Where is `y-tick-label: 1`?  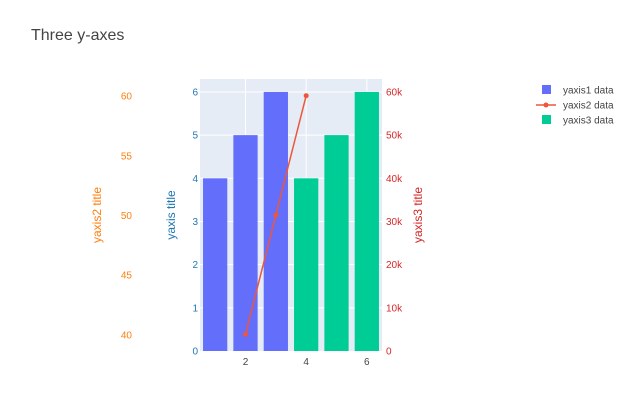
y-tick-label: 1 is located at coordinates (195, 308).